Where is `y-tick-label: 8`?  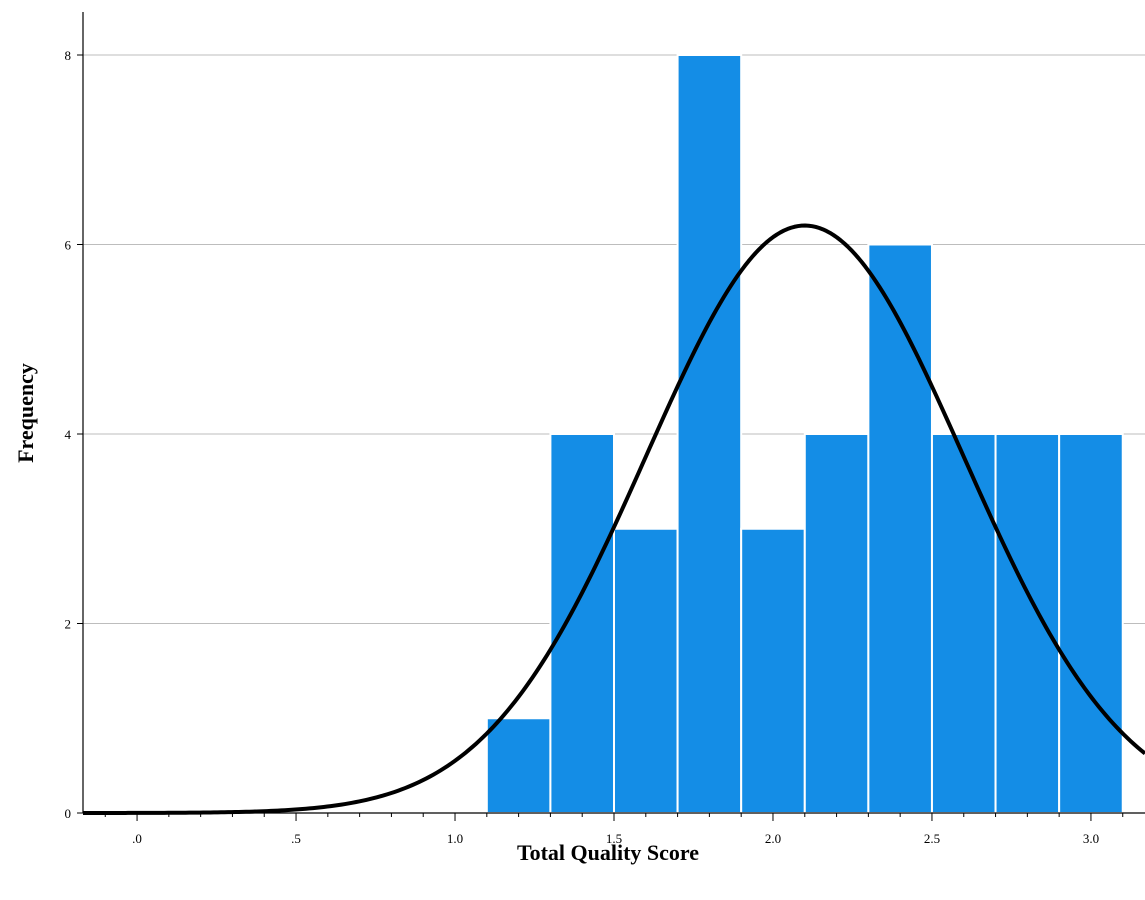
y-tick-label: 8 is located at coordinates (68, 55).